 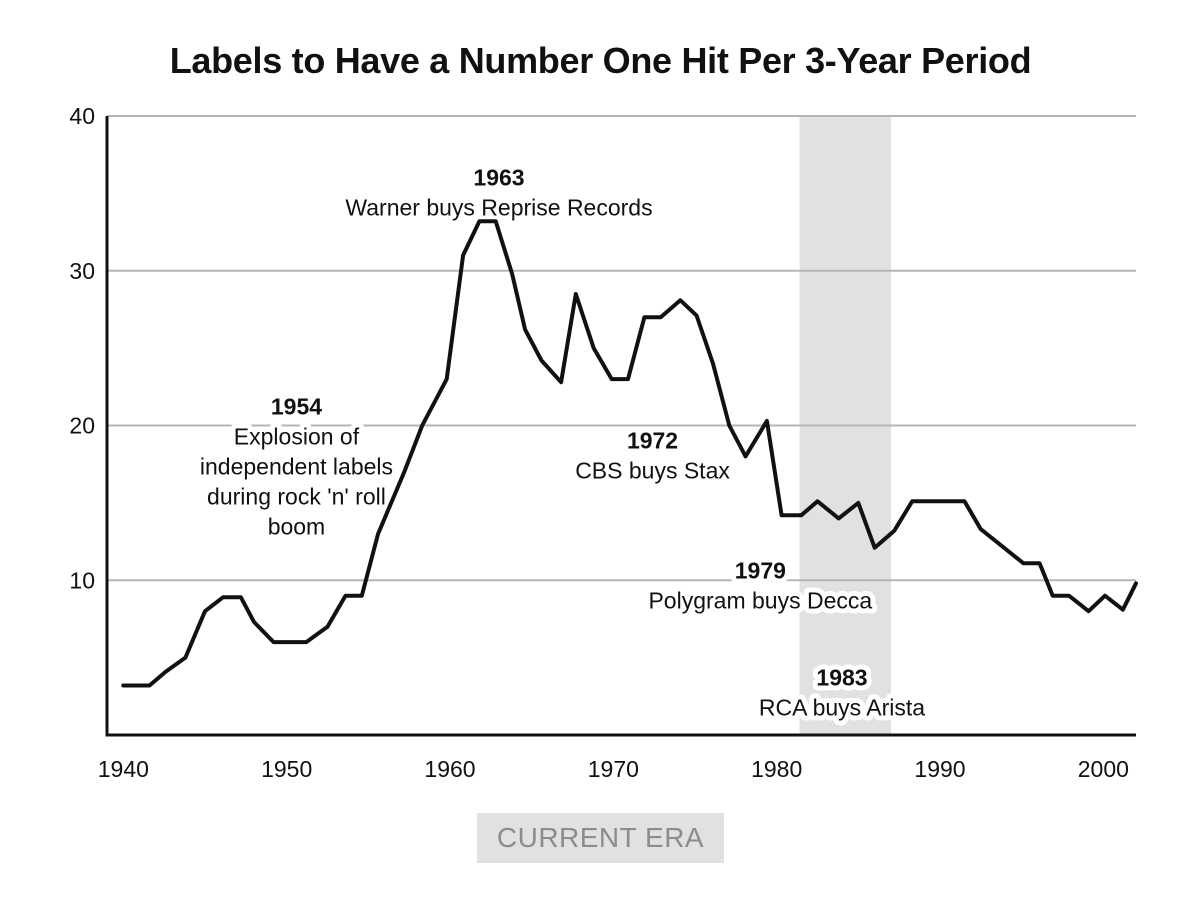 I want to click on annotation-text: Explosion of, so click(x=297, y=437).